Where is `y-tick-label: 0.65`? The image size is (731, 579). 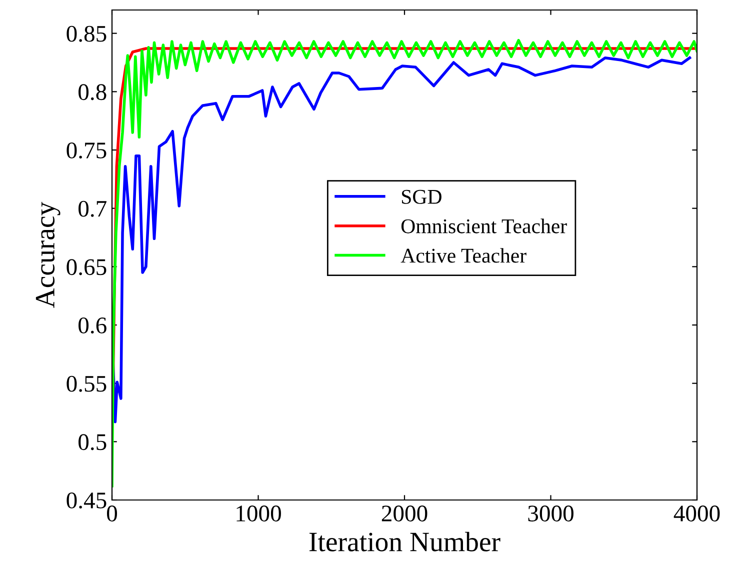 y-tick-label: 0.65 is located at coordinates (86, 267).